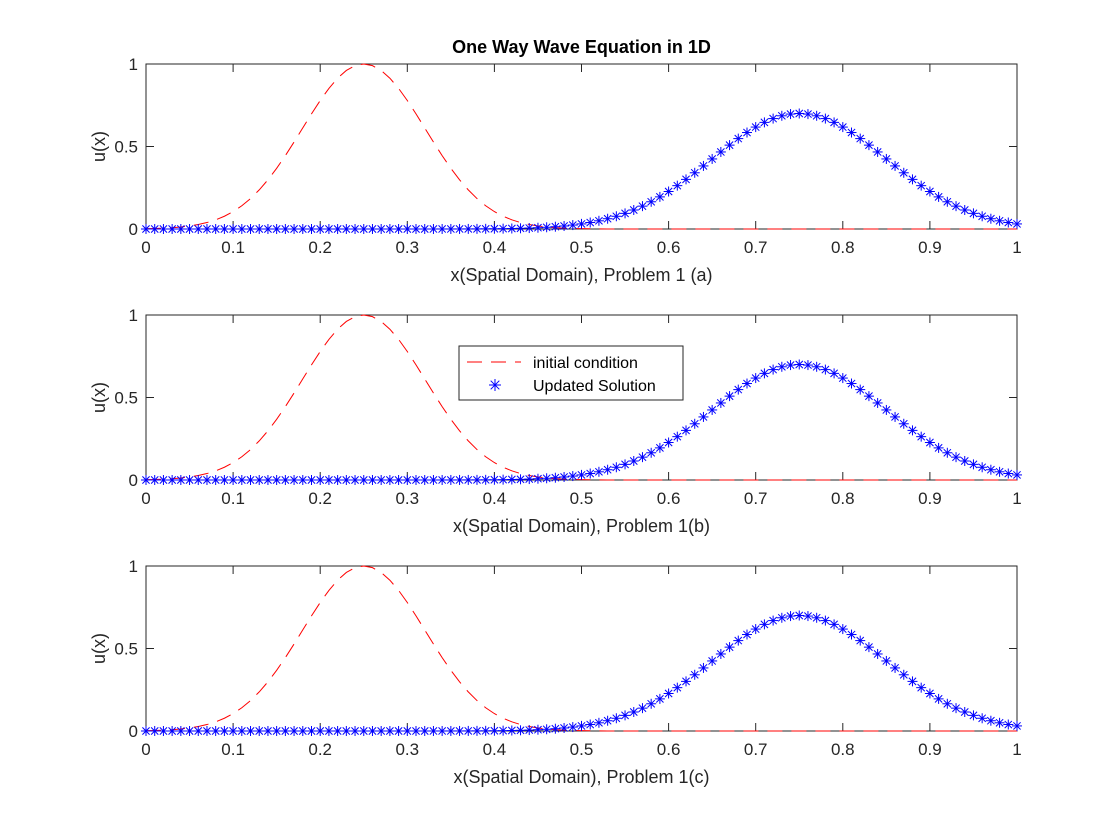 The height and width of the screenshot is (840, 1120). Describe the element at coordinates (1016, 498) in the screenshot. I see `x-tick-label: 1` at that location.